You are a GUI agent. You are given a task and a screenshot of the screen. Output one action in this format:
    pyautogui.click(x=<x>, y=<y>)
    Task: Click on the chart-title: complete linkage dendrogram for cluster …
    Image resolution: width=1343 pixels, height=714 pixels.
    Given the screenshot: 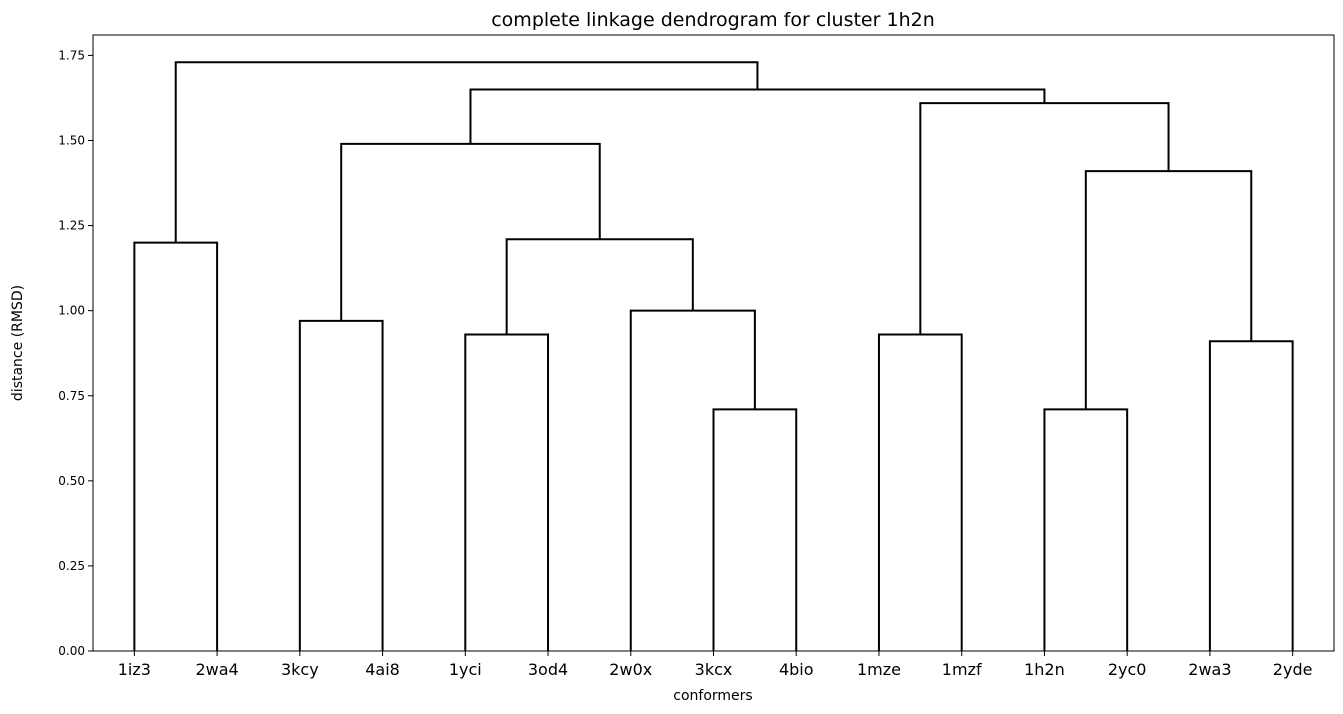 What is the action you would take?
    pyautogui.click(x=713, y=20)
    